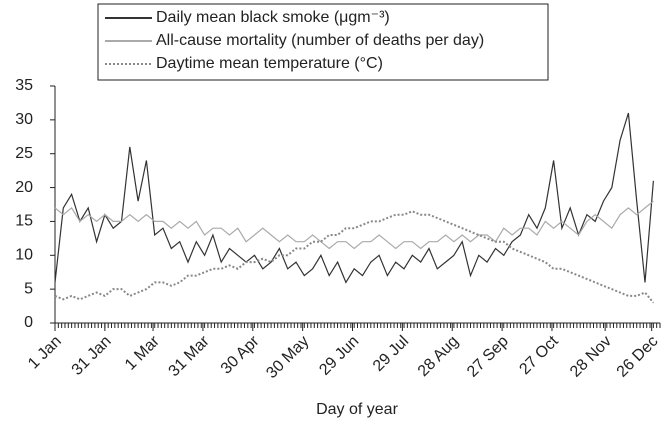  I want to click on x-tick-label: 28 Nov, so click(591, 357).